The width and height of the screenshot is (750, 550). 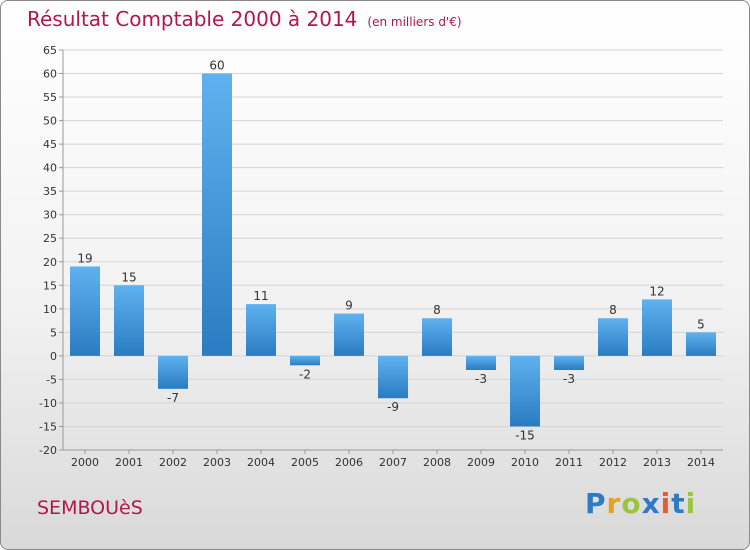 I want to click on y-axis: -20 -15 -10 -5 0 5 10 15 20 25 30 35 40 45 50 55 60 65, so click(x=51, y=250).